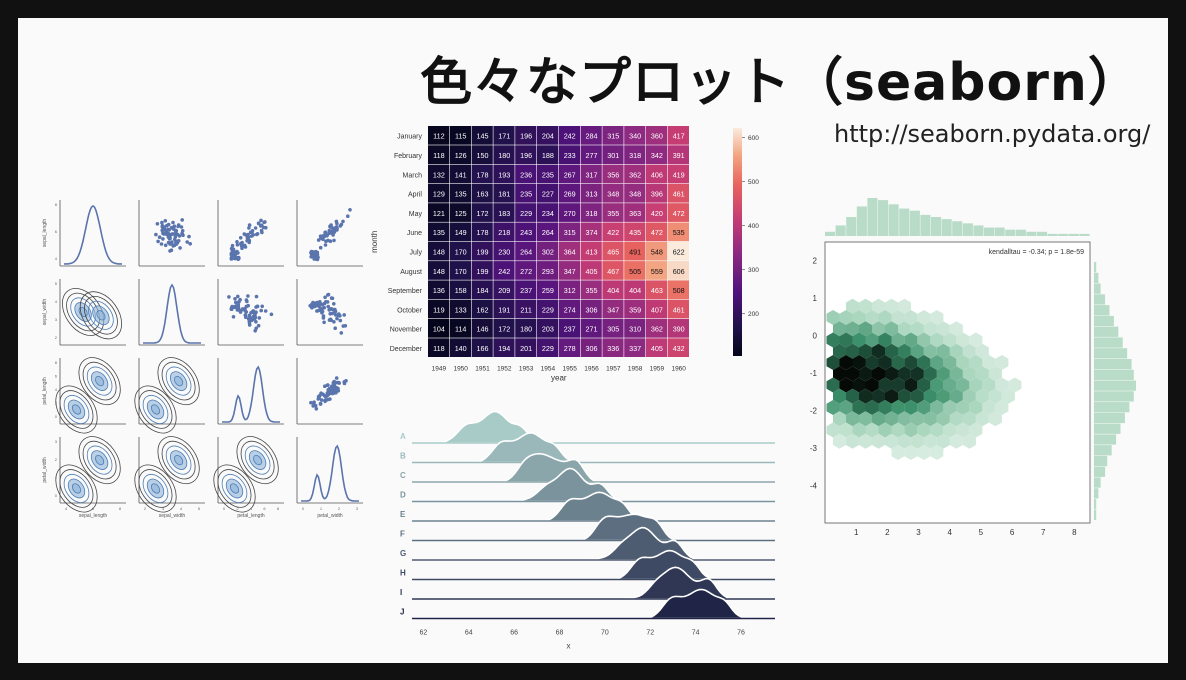 This screenshot has height=680, width=1186. What do you see at coordinates (56, 376) in the screenshot?
I see `pair-ytick: 6` at bounding box center [56, 376].